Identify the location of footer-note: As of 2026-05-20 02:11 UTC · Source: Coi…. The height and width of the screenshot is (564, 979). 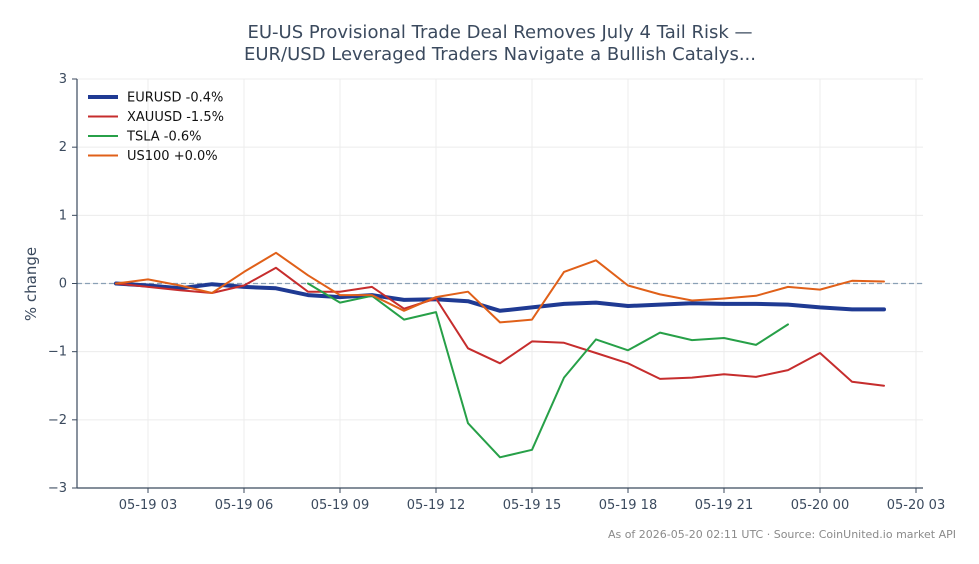
(782, 534).